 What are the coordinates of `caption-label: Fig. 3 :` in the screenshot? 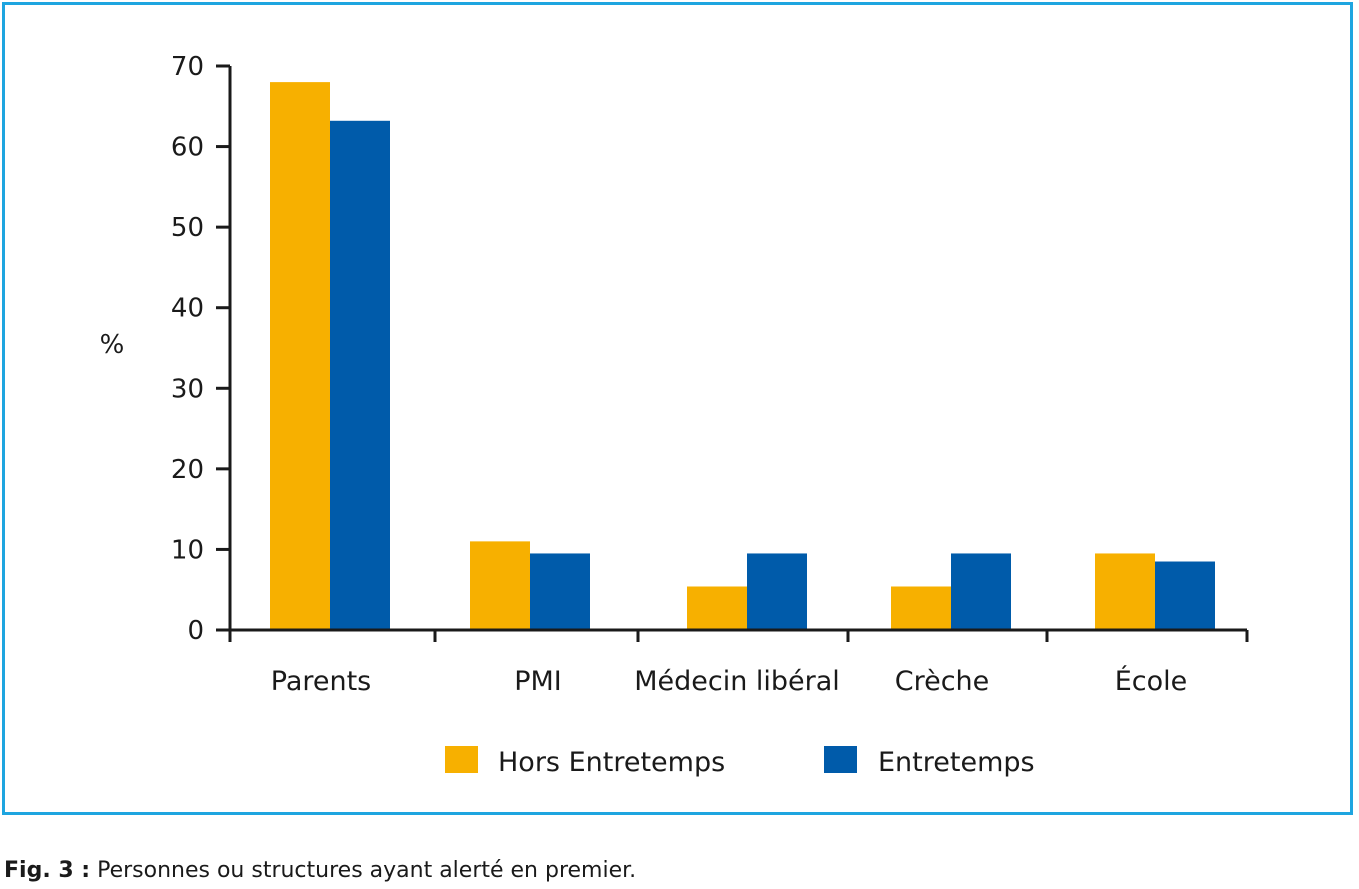 It's located at (47, 870).